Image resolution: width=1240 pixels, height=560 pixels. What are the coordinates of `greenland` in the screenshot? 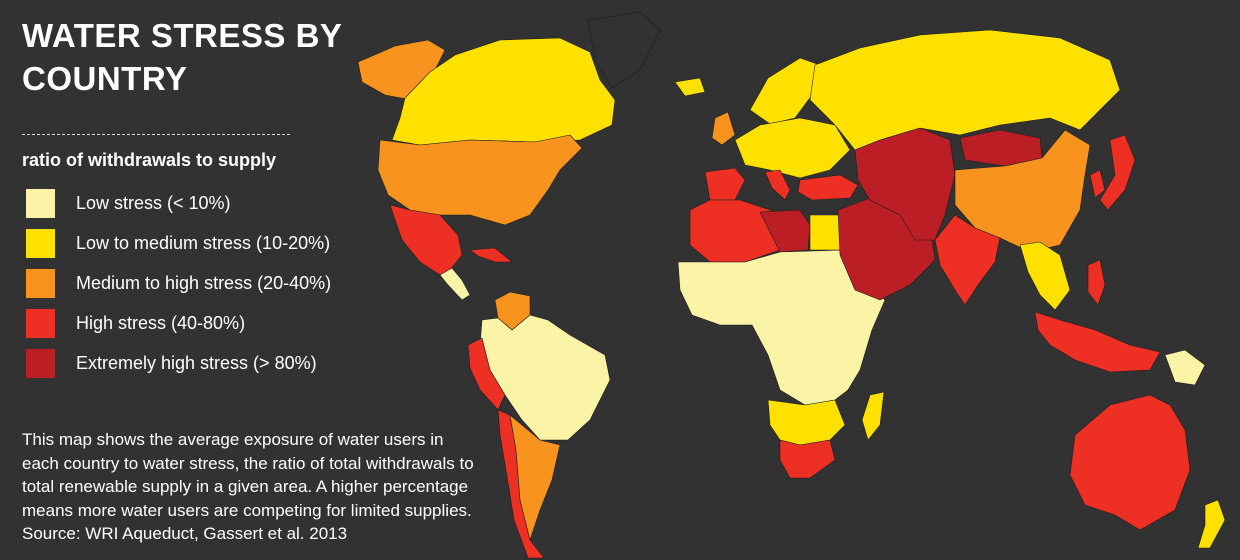 It's located at (624, 50).